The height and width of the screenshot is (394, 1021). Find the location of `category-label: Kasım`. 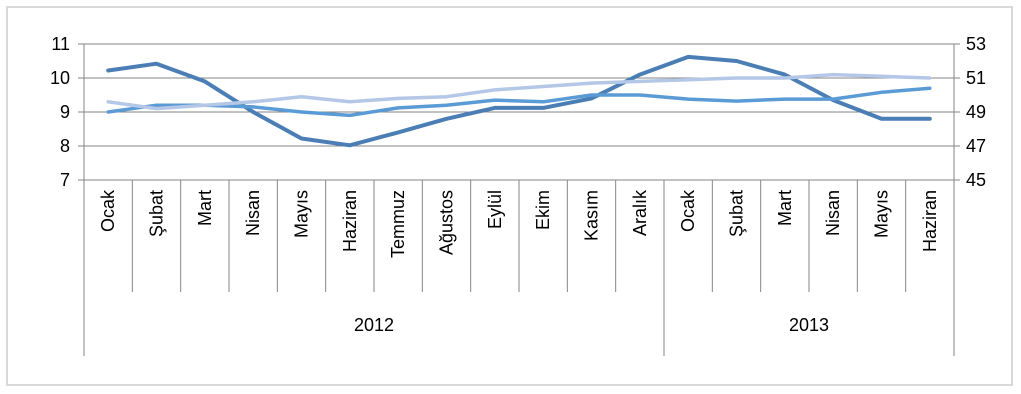

category-label: Kasım is located at coordinates (592, 215).